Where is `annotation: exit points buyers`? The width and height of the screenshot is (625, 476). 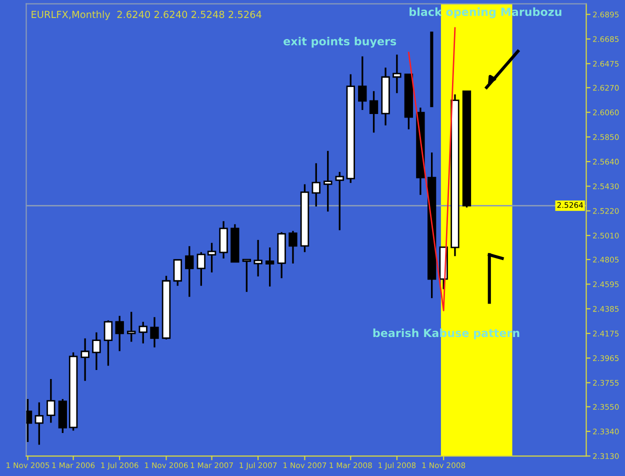 annotation: exit points buyers is located at coordinates (340, 42).